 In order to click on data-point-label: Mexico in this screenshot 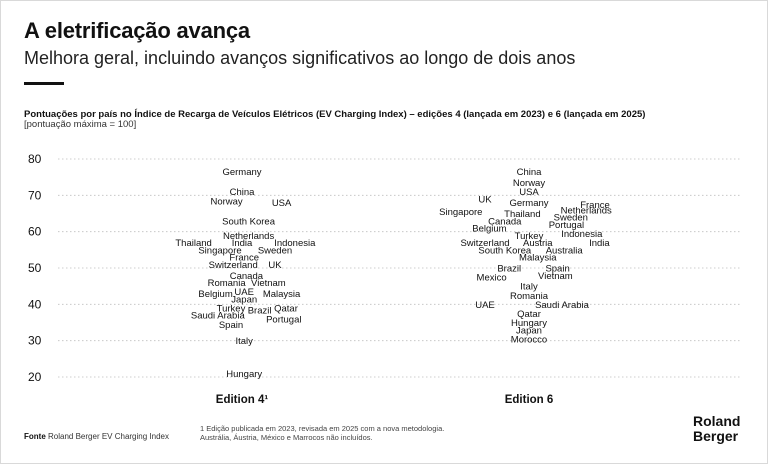, I will do `click(492, 278)`.